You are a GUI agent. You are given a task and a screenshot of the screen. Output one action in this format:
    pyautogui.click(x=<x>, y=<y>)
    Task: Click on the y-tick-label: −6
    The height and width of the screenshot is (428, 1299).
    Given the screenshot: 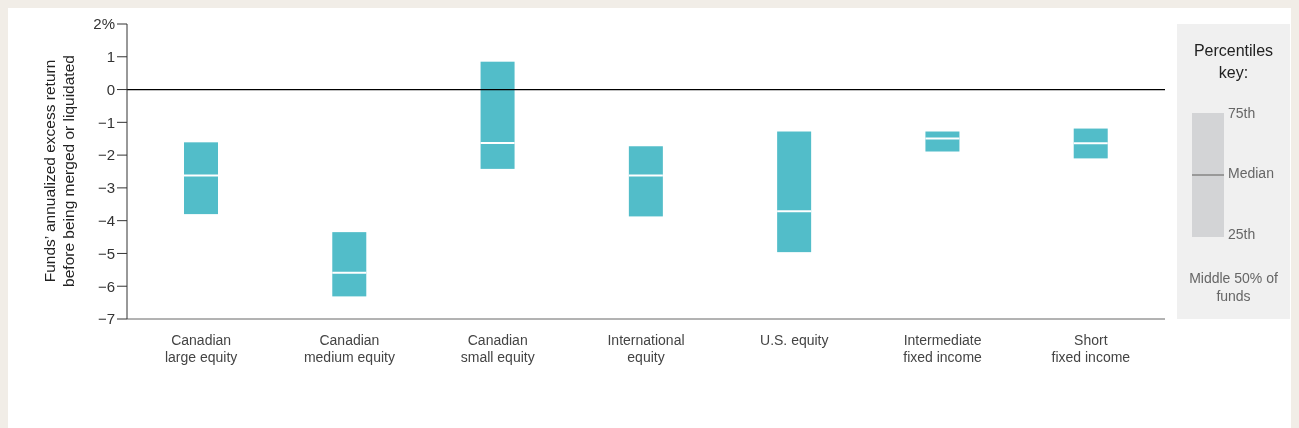 What is the action you would take?
    pyautogui.click(x=106, y=286)
    